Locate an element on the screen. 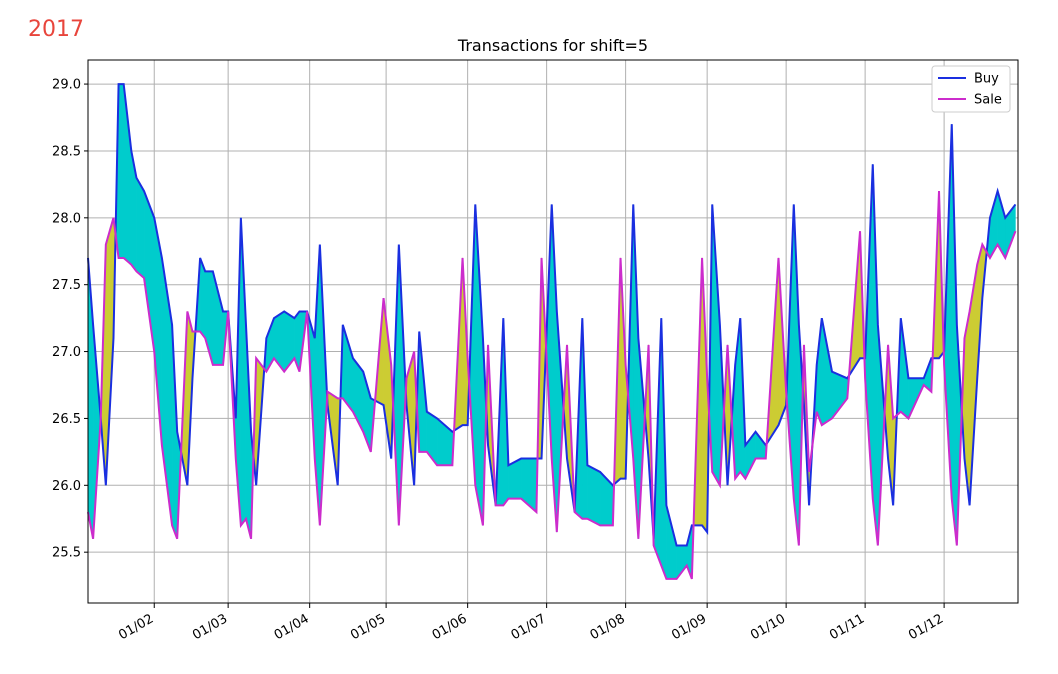  y-tick-label: 27.0 is located at coordinates (66, 352).